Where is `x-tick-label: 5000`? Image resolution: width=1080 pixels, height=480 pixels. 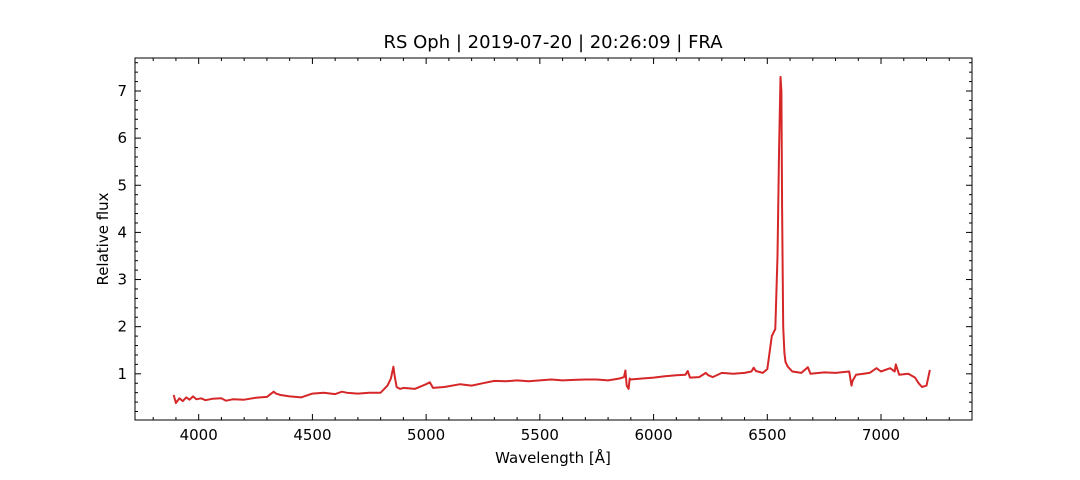 x-tick-label: 5000 is located at coordinates (426, 435).